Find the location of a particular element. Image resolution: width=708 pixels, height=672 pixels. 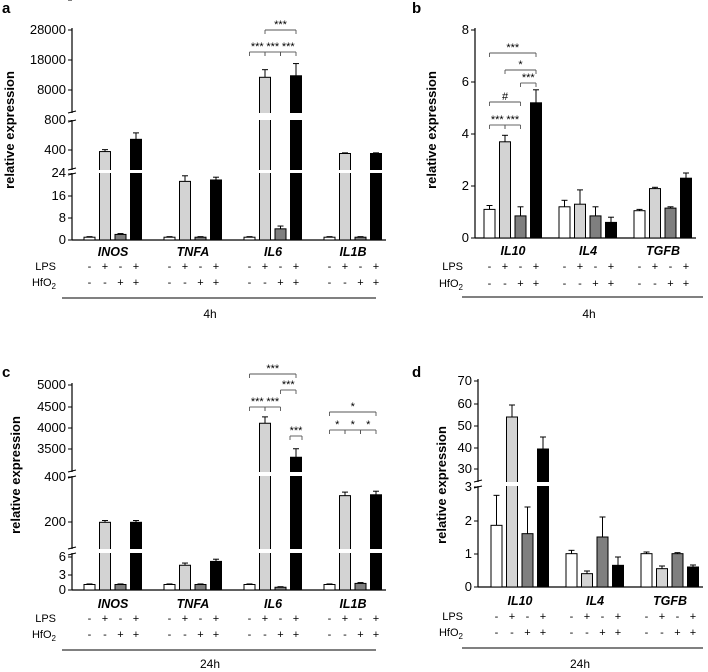

y-tick-label-c: 4000 is located at coordinates (51, 427).